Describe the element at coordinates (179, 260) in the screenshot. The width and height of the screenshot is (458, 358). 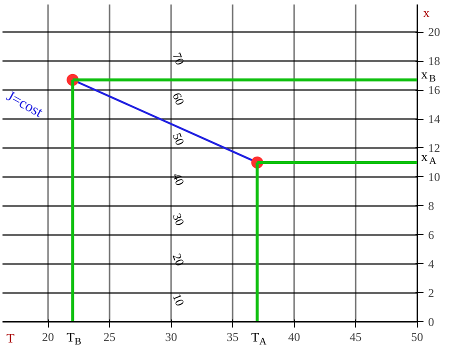
I see `annotation: 20` at that location.